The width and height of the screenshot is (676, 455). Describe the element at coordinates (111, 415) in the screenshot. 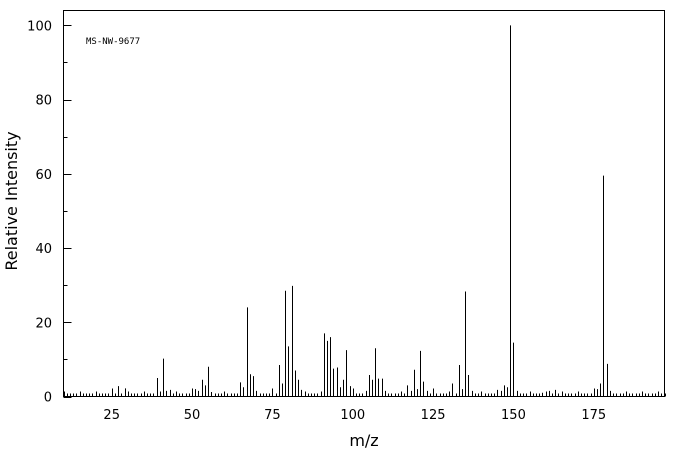

I see `x-tick-label: 25` at that location.